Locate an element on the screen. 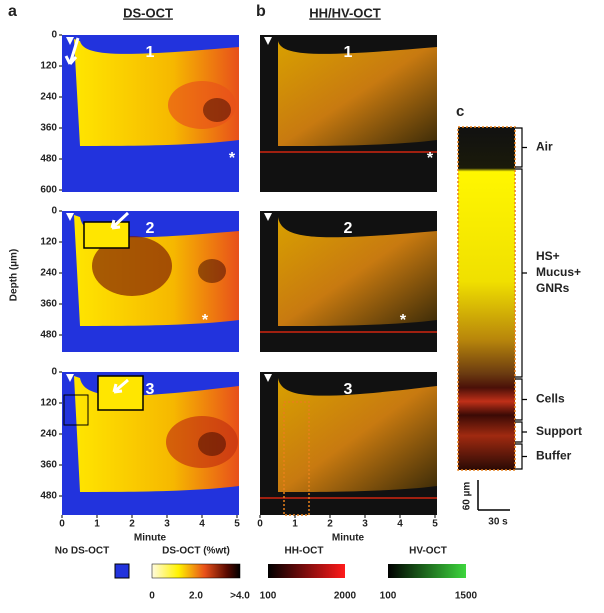 The image size is (604, 613). region-label: GNRs is located at coordinates (553, 288).